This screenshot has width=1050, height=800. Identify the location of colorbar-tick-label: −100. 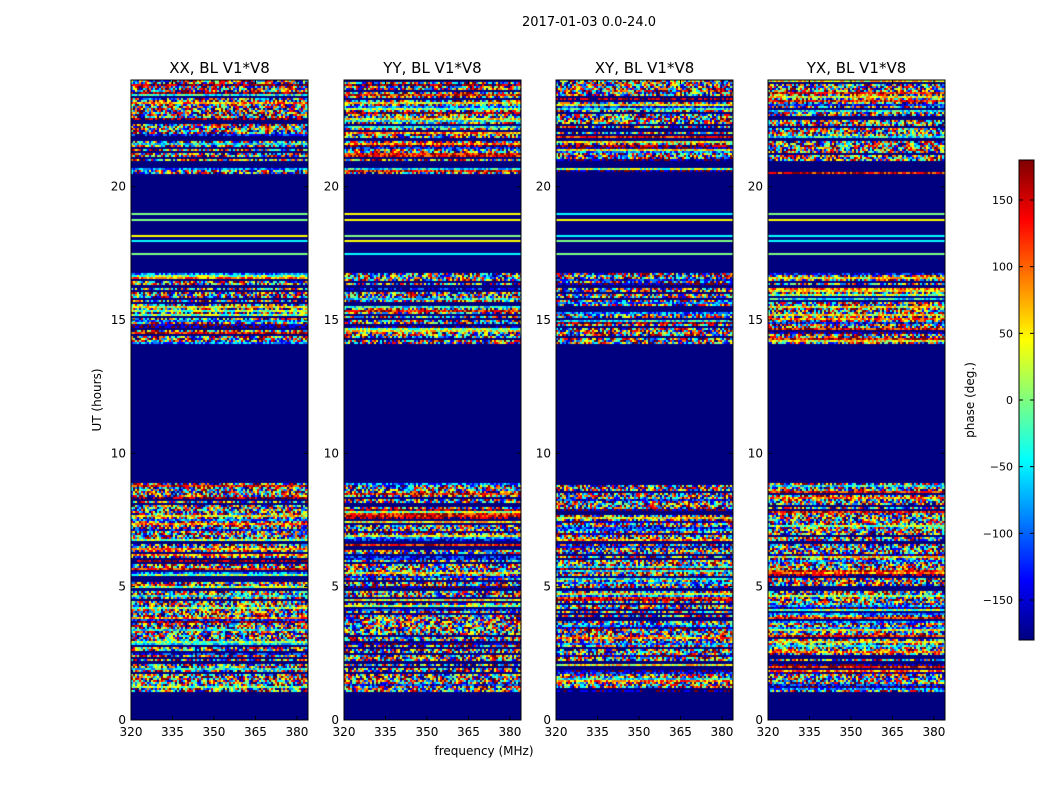
(998, 533).